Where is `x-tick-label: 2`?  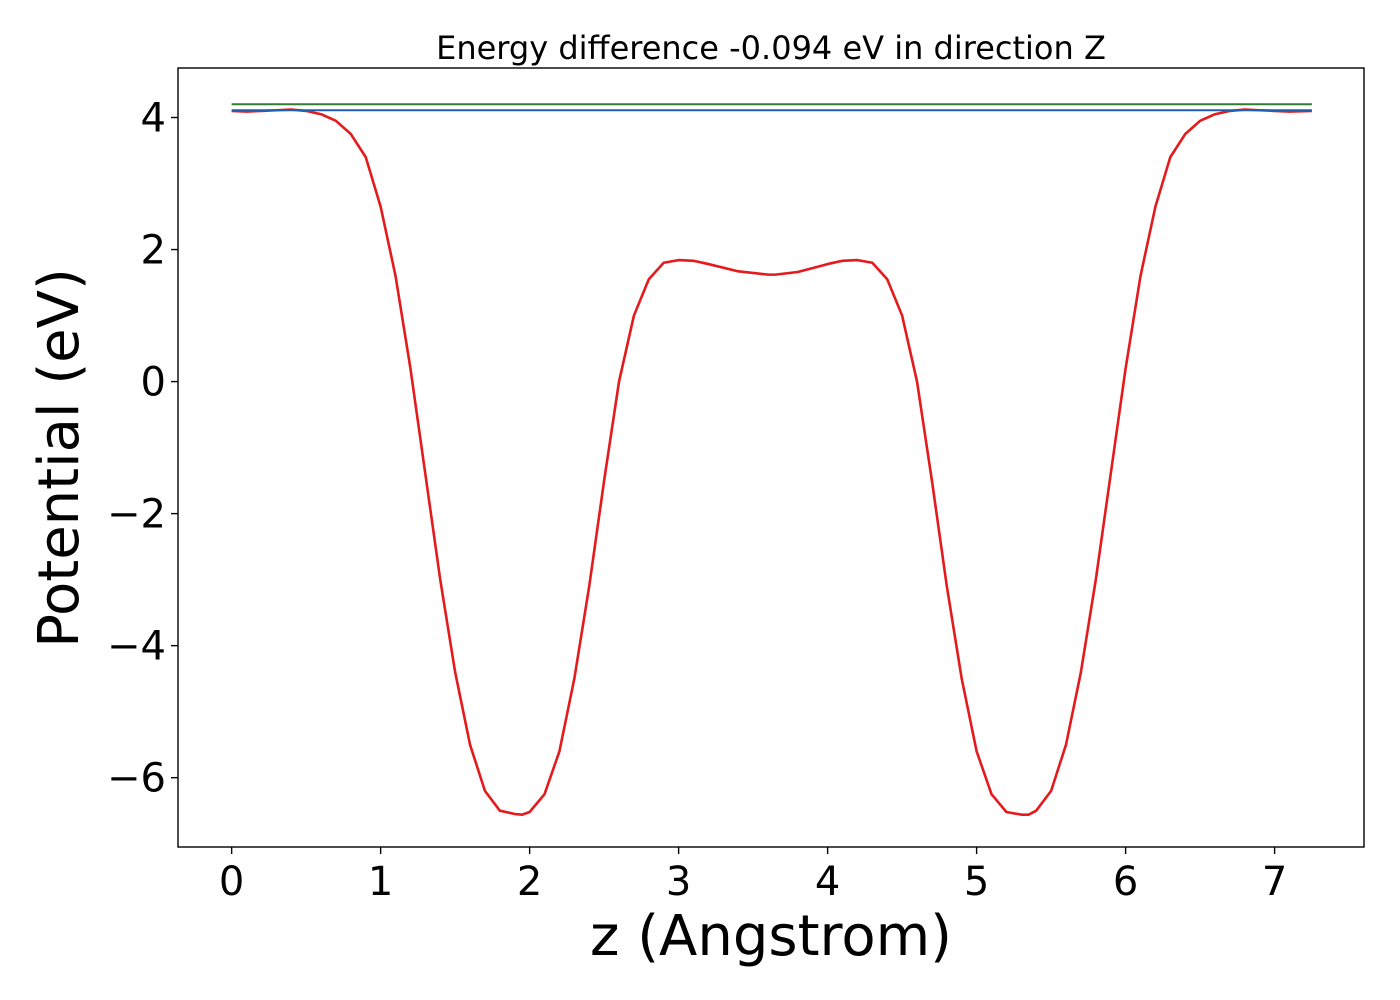 x-tick-label: 2 is located at coordinates (529, 882).